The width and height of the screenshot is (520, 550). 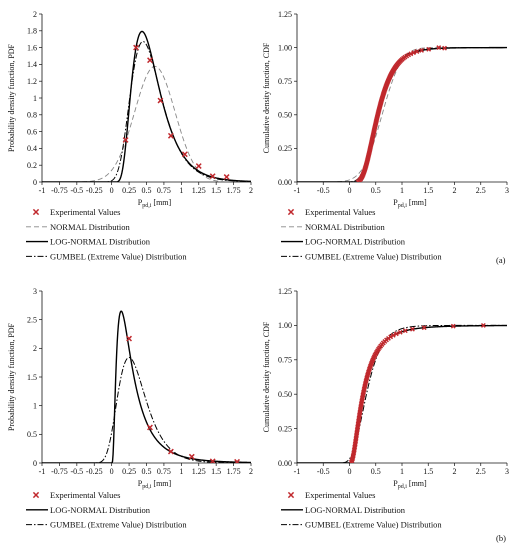 What do you see at coordinates (285, 81) in the screenshot?
I see `y-tick-label: 0.75` at bounding box center [285, 81].